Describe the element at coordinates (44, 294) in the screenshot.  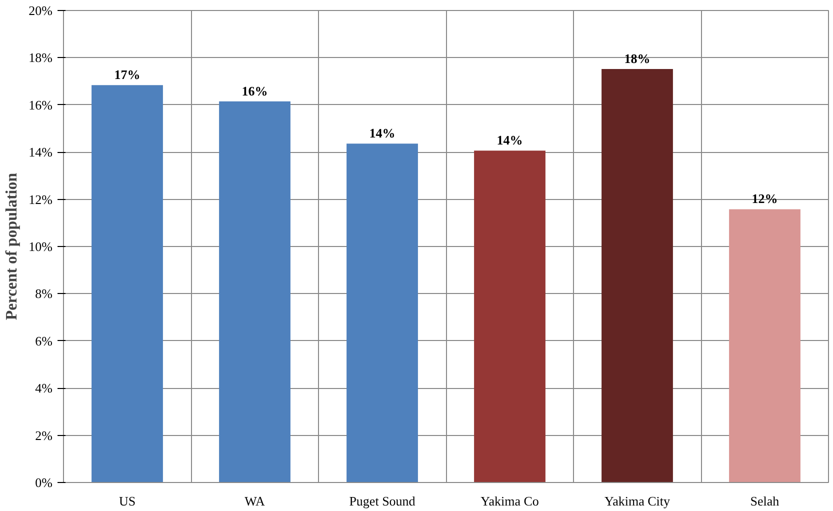
I see `y-tick-label: 8%` at that location.